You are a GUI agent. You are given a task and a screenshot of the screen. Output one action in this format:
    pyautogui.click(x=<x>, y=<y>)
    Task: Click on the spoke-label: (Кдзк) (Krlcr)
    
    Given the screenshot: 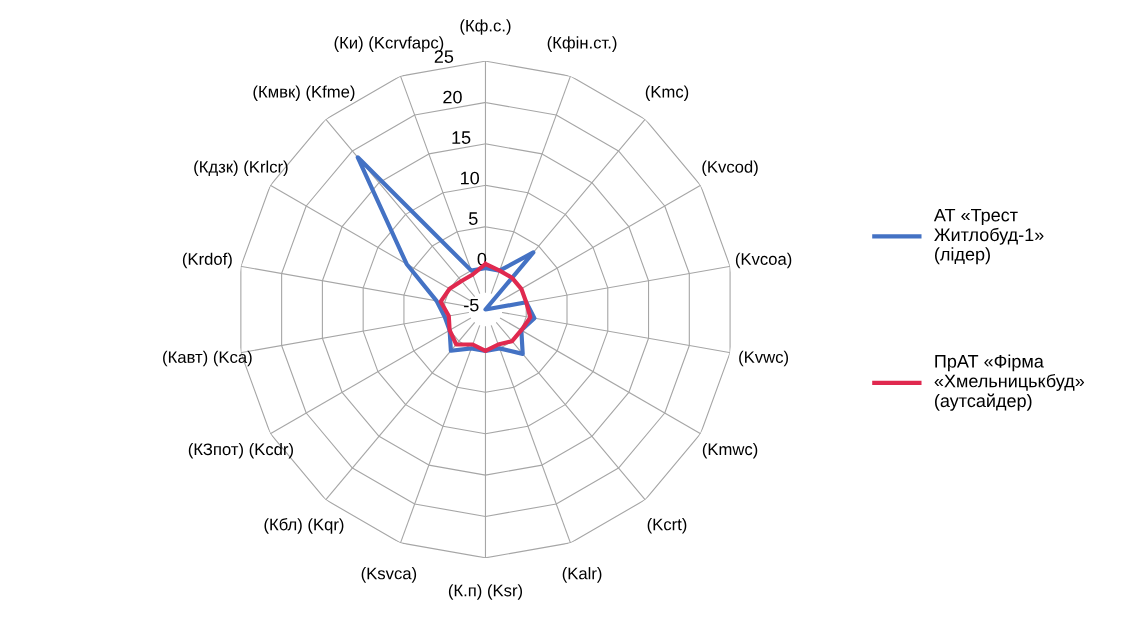 What is the action you would take?
    pyautogui.click(x=241, y=168)
    